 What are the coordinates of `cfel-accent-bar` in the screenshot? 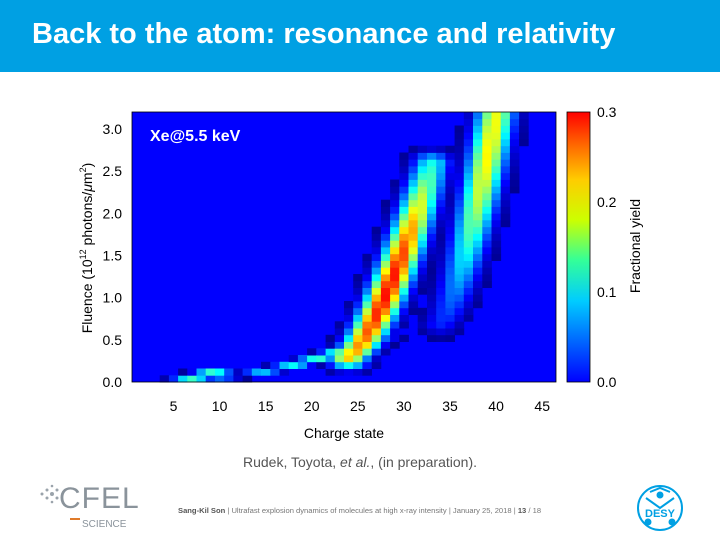 It's located at (75, 519).